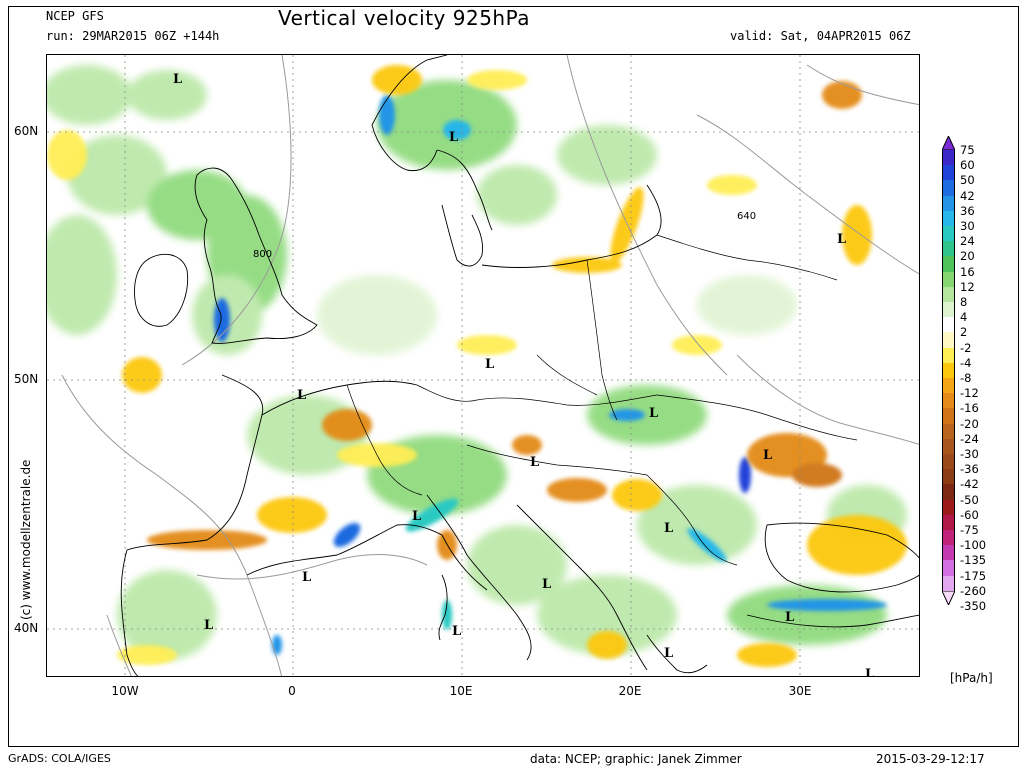  What do you see at coordinates (948, 597) in the screenshot?
I see `colorbar-bottom-arrow` at bounding box center [948, 597].